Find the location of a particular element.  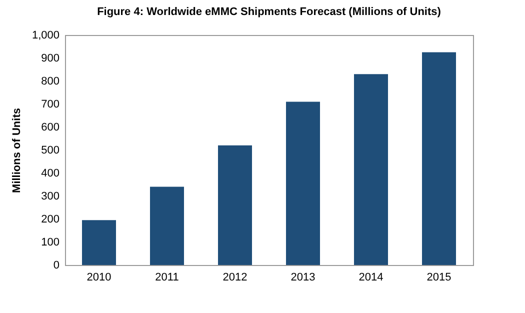

y-tick-label: 500 is located at coordinates (50, 150).